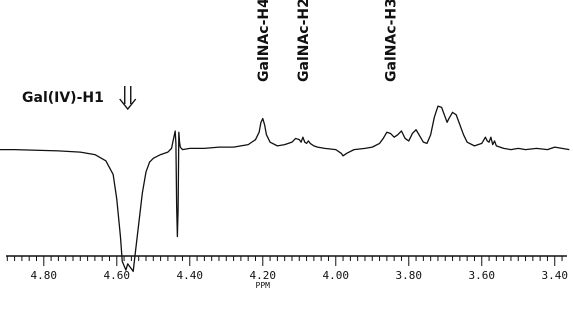 This screenshot has height=330, width=573. I want to click on x-tick-label: 4.00, so click(336, 275).